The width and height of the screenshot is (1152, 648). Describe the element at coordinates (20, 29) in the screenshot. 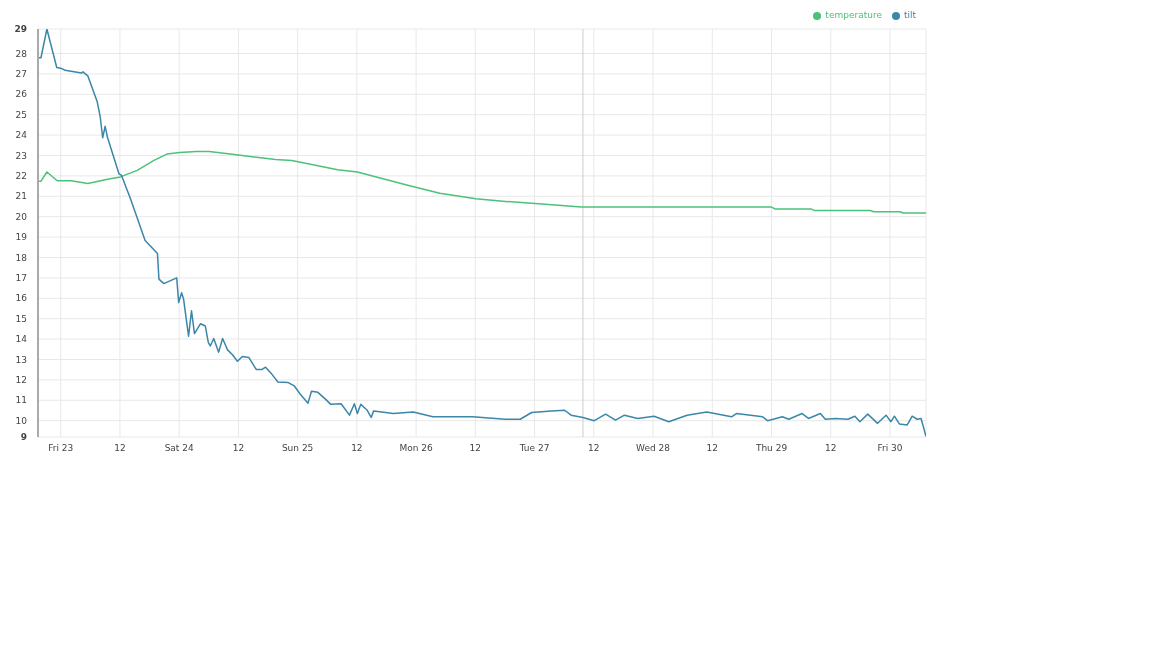

I see `y-tick-label: 29` at that location.